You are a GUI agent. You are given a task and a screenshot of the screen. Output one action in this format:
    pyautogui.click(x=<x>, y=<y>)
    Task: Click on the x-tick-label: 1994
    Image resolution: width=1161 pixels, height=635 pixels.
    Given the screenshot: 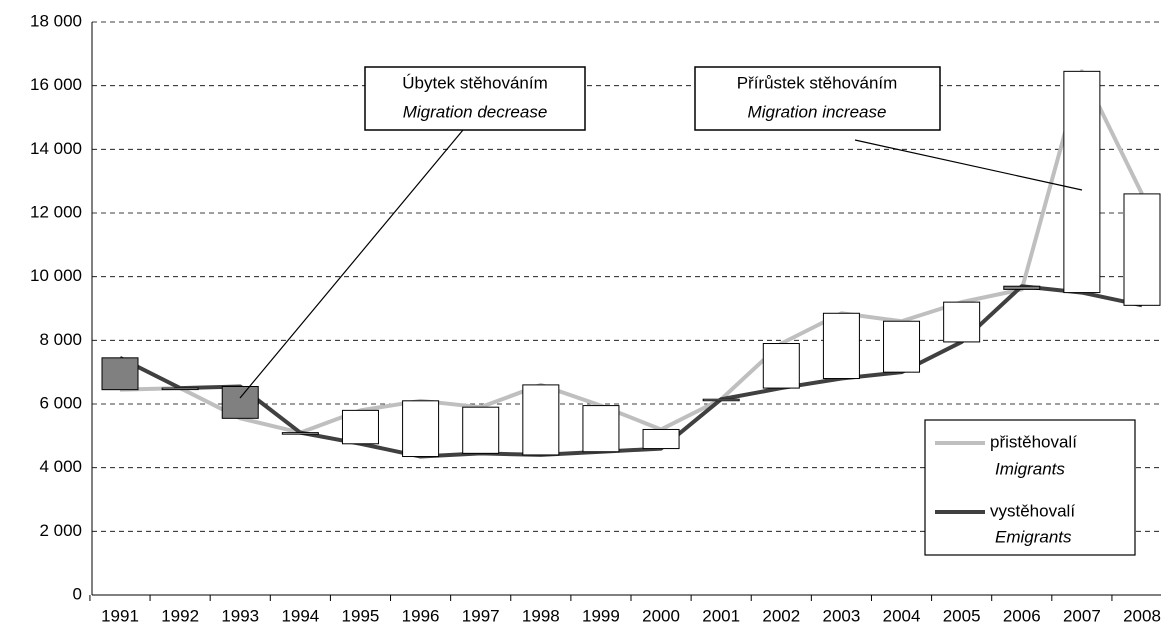 What is the action you would take?
    pyautogui.click(x=300, y=615)
    